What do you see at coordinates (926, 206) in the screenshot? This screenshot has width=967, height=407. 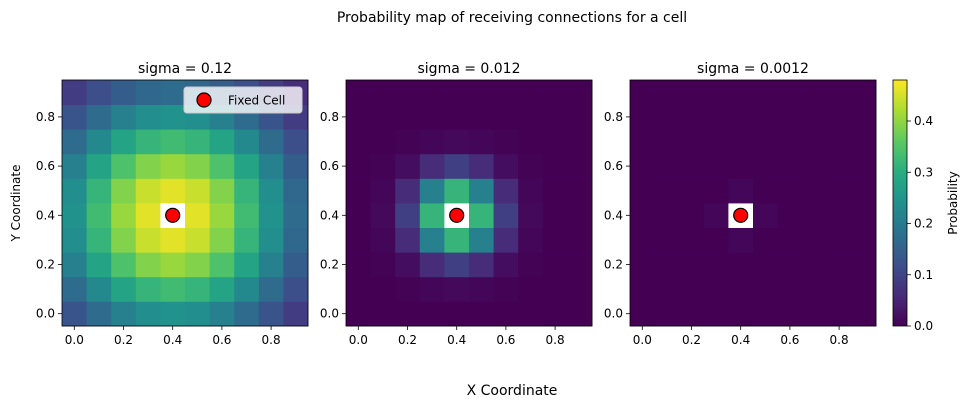 I see `colorbar: 0.0 0.1 0.2 0.3 0.4 Probability` at bounding box center [926, 206].